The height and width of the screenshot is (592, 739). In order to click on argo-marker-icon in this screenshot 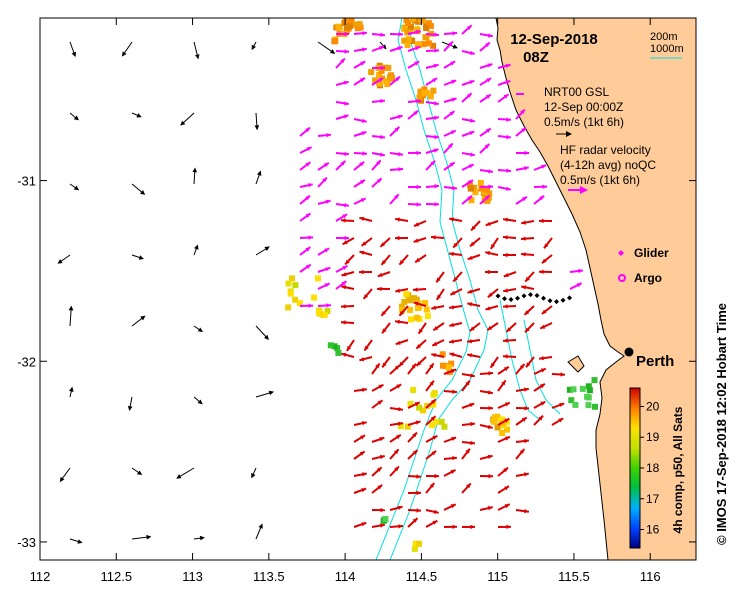, I will do `click(622, 278)`.